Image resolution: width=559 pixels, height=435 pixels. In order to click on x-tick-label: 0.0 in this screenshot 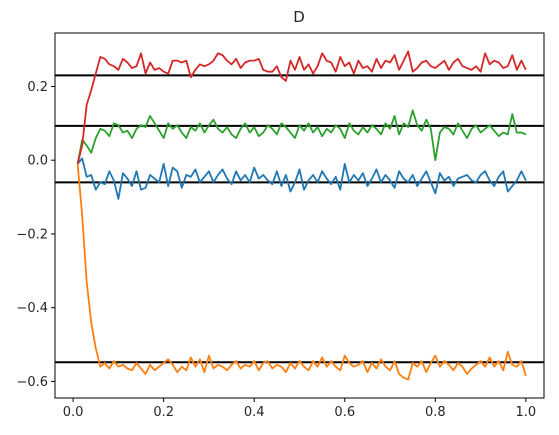, I will do `click(73, 412)`.